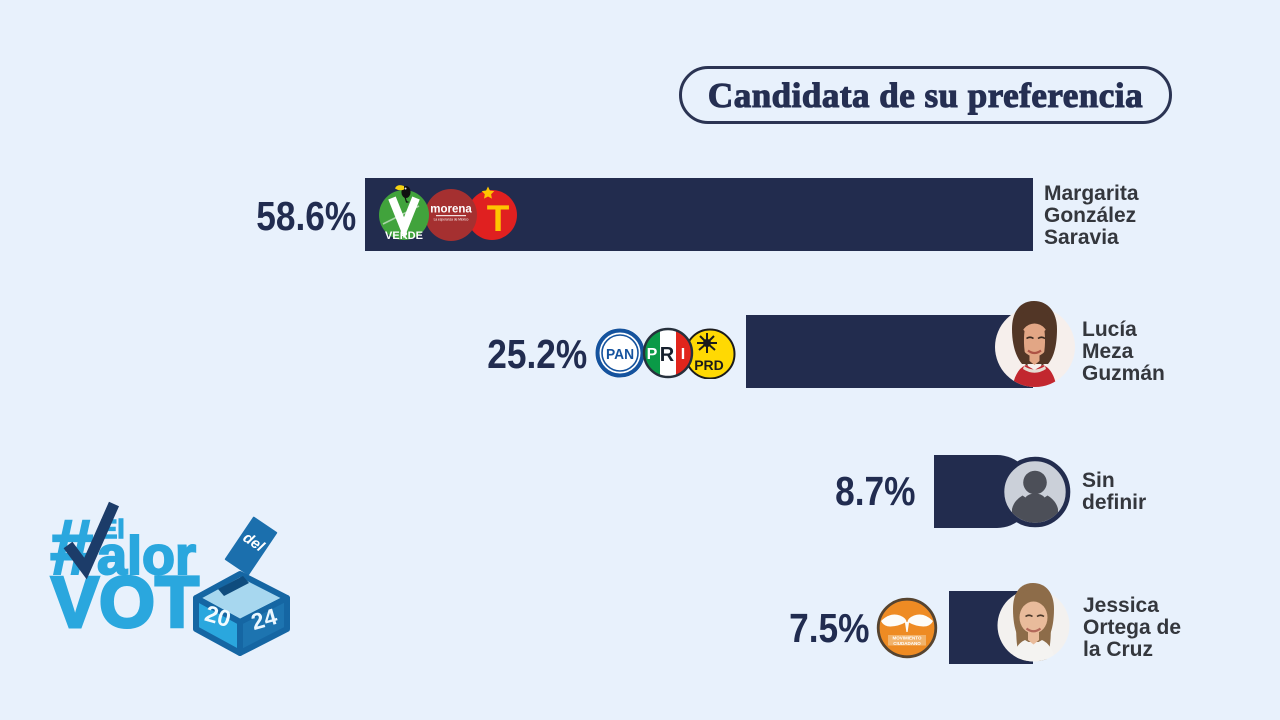 This screenshot has width=1280, height=720. What do you see at coordinates (146, 556) in the screenshot?
I see `svg-text: alor` at bounding box center [146, 556].